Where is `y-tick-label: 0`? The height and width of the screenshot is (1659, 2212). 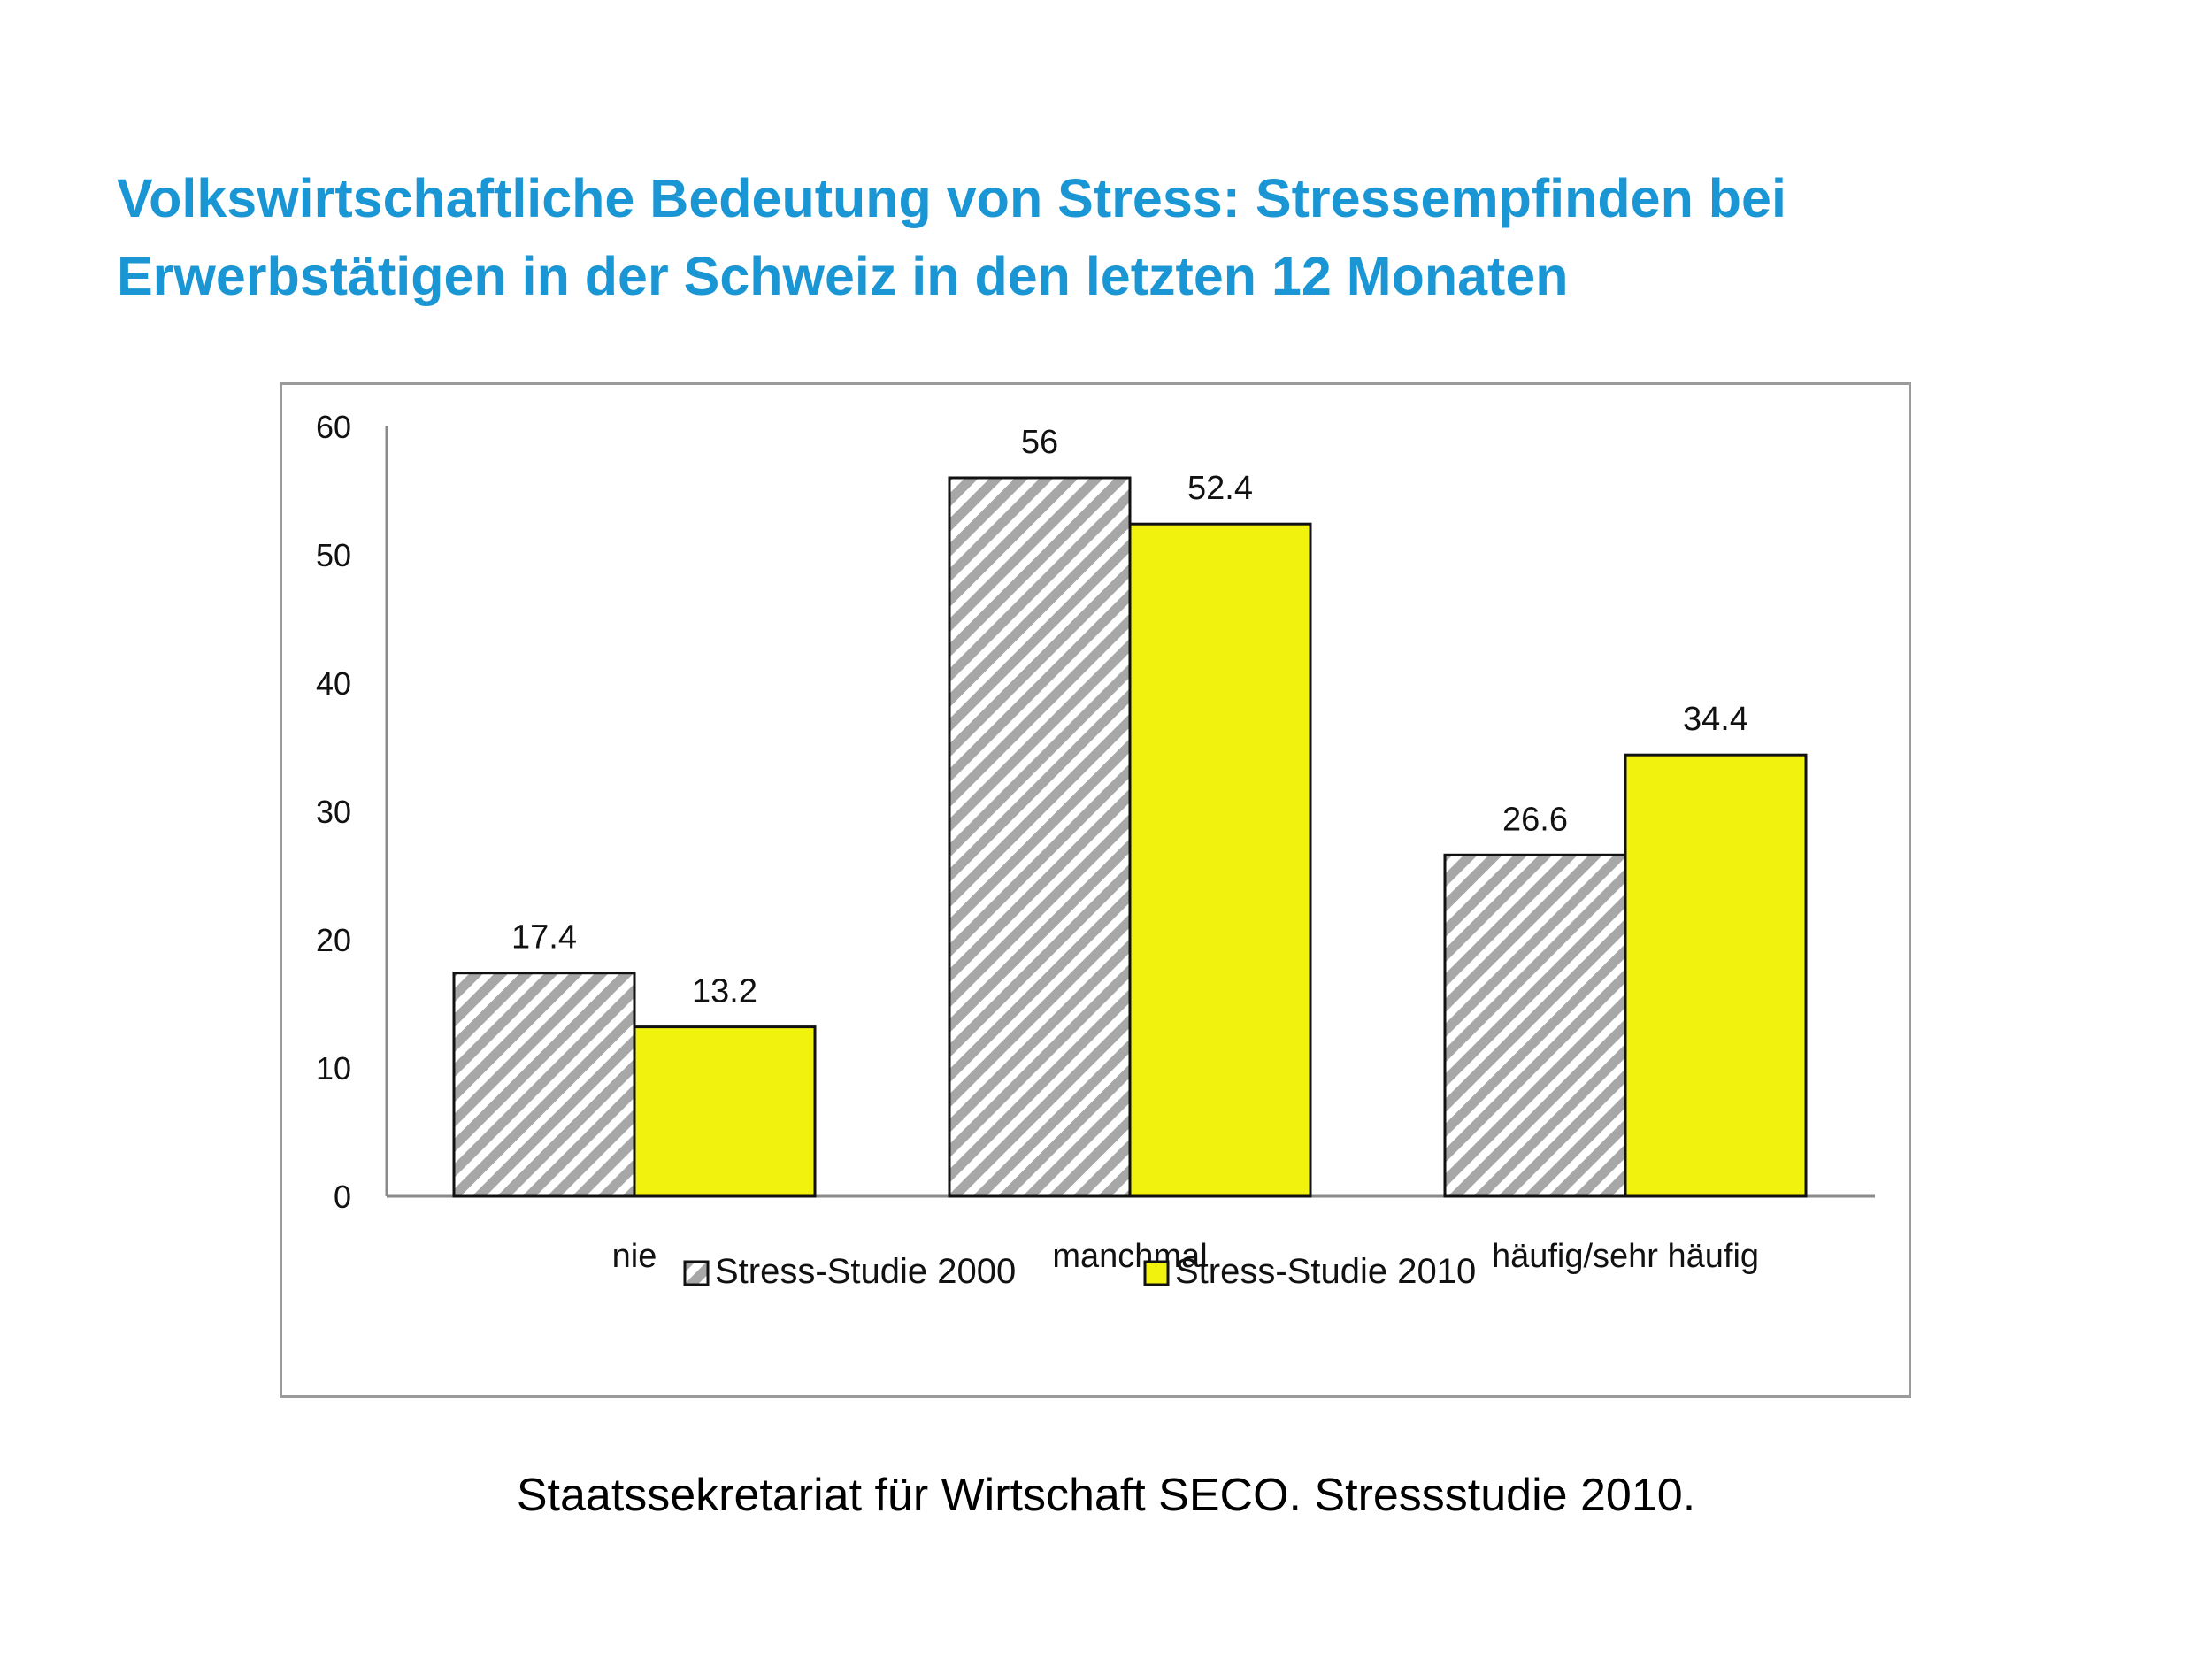
y-tick-label: 0 is located at coordinates (343, 1197).